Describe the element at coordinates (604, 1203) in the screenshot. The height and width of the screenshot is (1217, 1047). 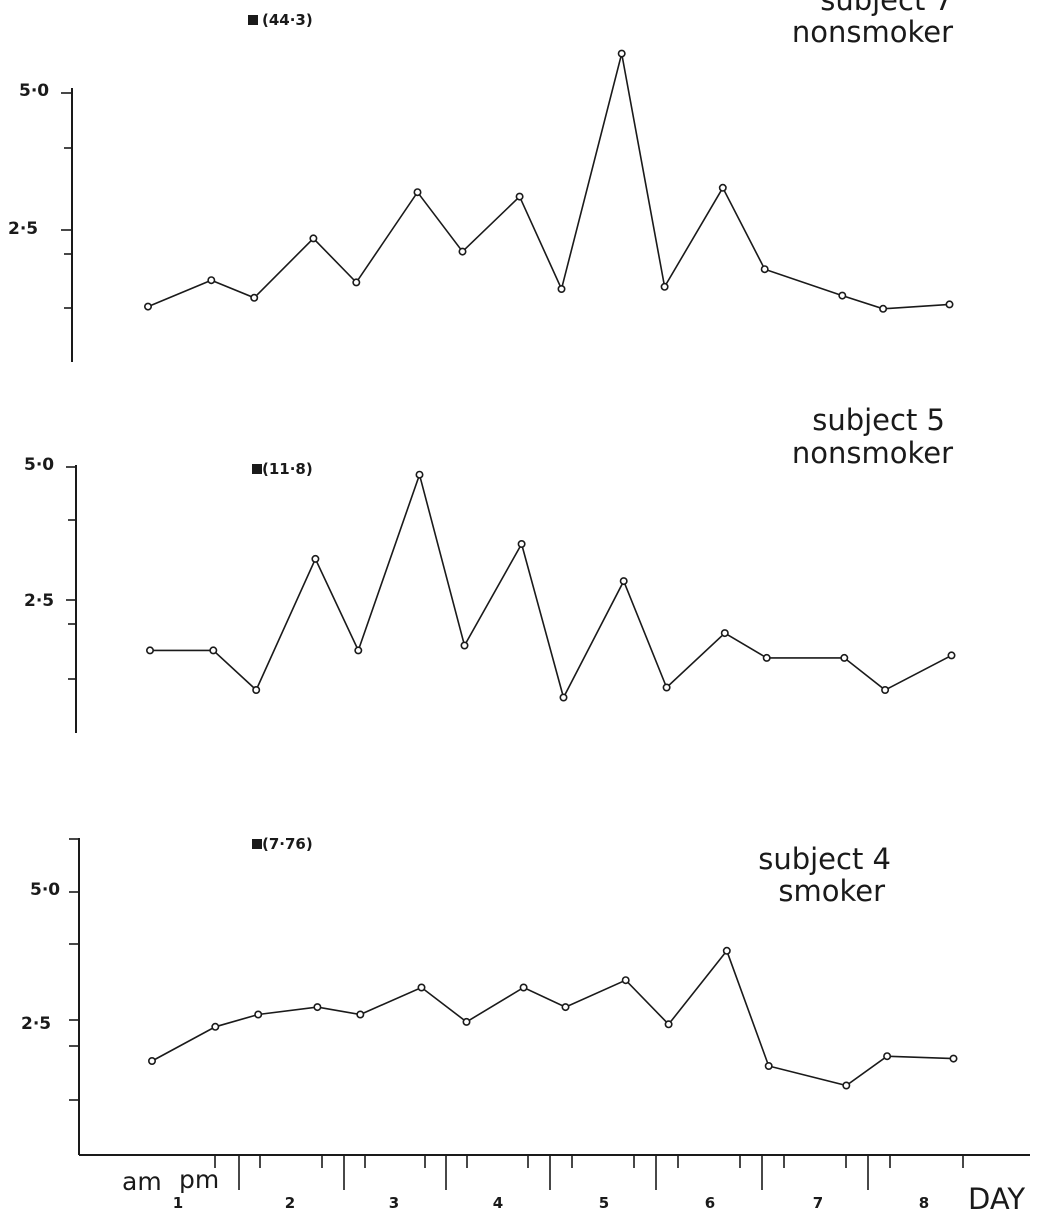
I see `day-label: 5` at that location.